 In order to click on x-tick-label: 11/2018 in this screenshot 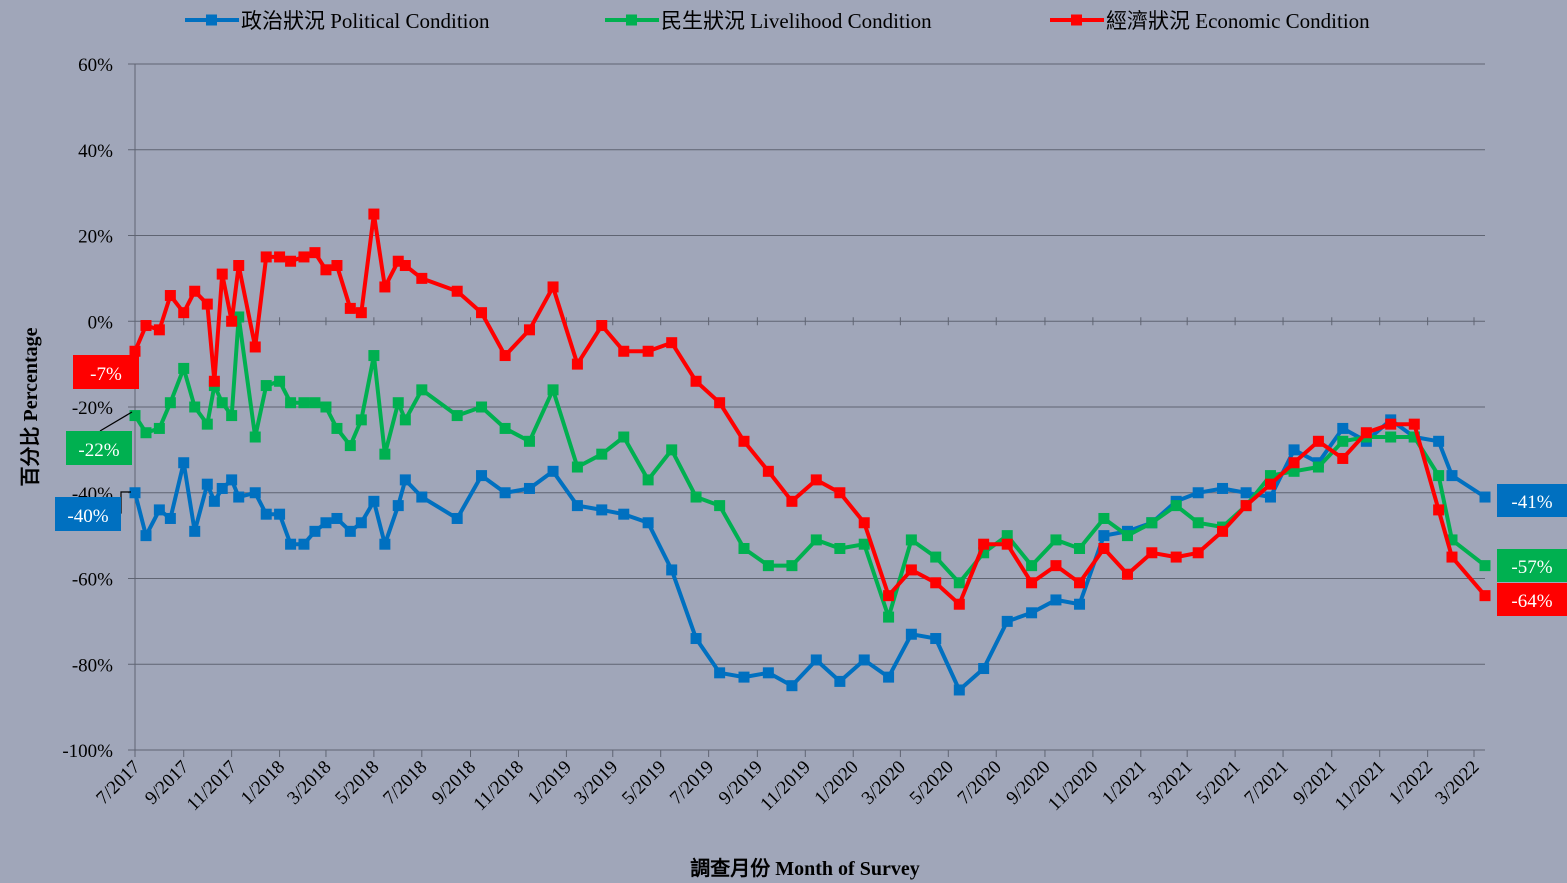, I will do `click(499, 786)`.